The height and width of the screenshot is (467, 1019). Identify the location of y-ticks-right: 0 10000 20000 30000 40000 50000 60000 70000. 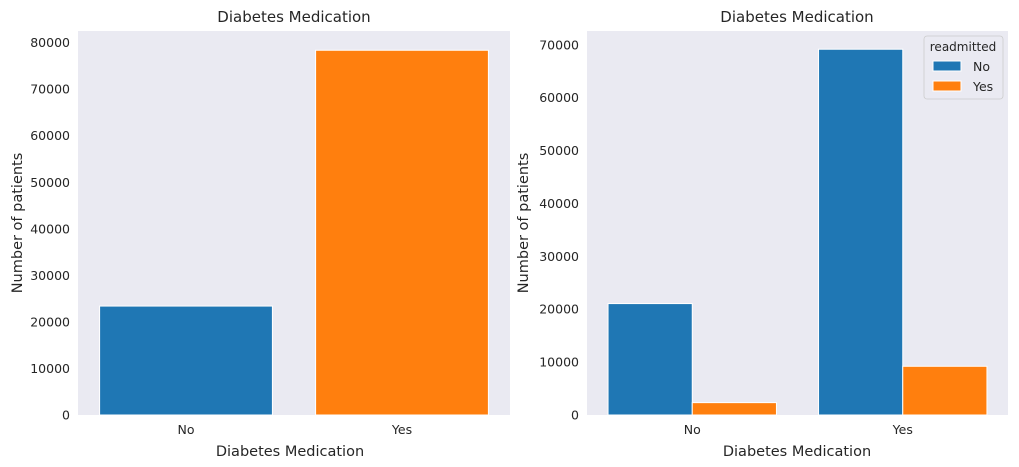
(559, 229).